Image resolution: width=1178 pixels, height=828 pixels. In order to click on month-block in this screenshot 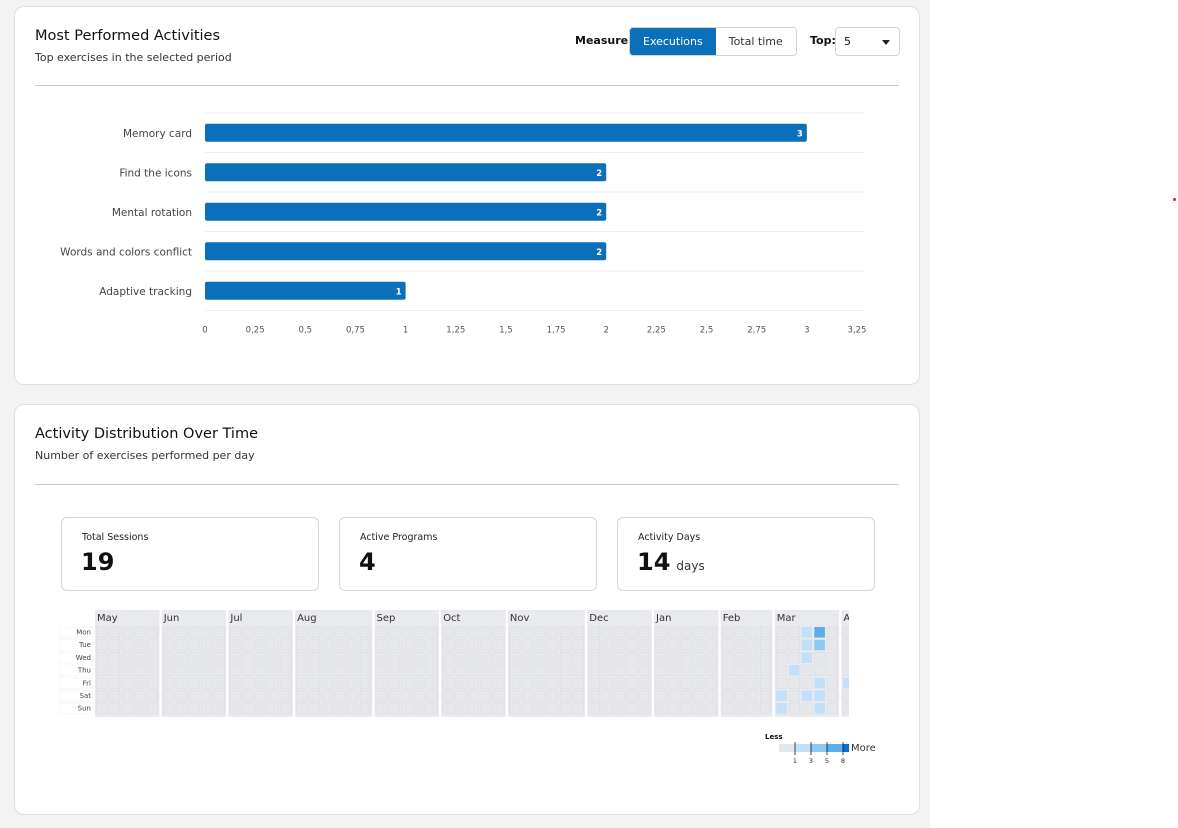, I will do `click(845, 663)`.